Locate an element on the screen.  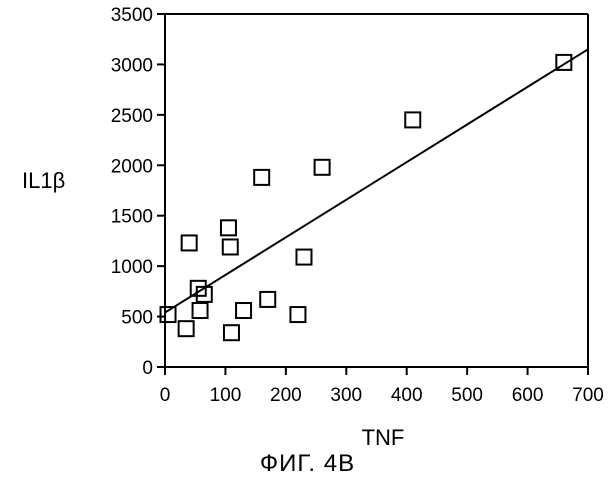
y-tick-label: 1500 is located at coordinates (132, 217).